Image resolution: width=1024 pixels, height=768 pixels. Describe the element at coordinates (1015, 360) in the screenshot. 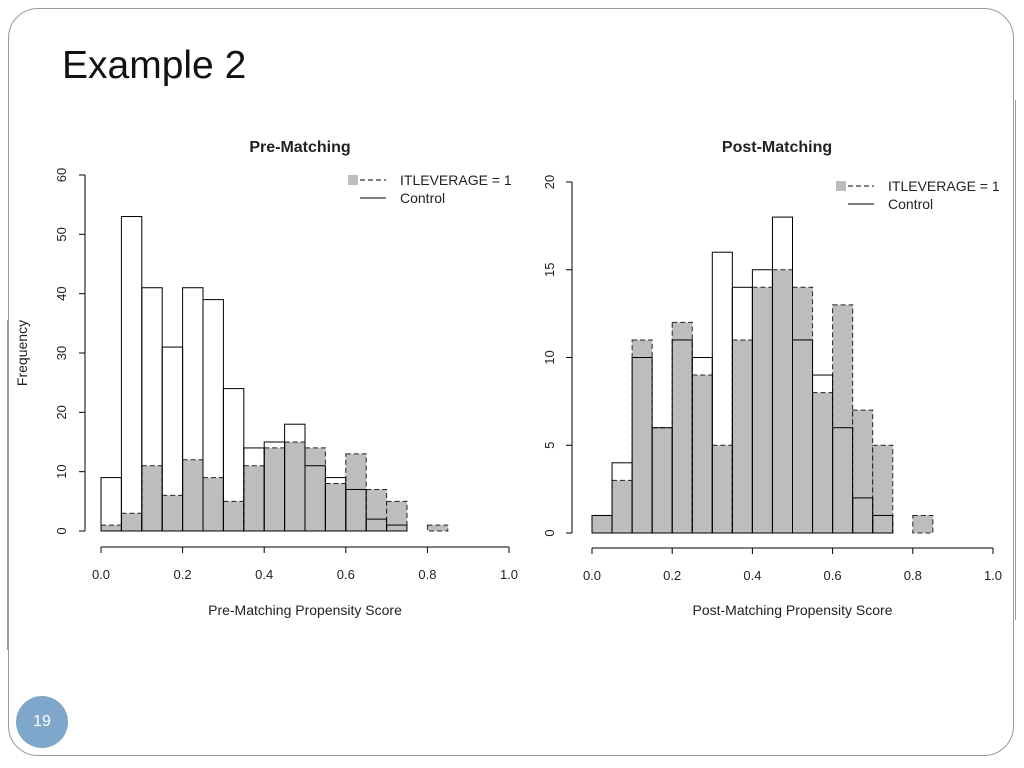

I see `slide-decoration-line-right` at that location.